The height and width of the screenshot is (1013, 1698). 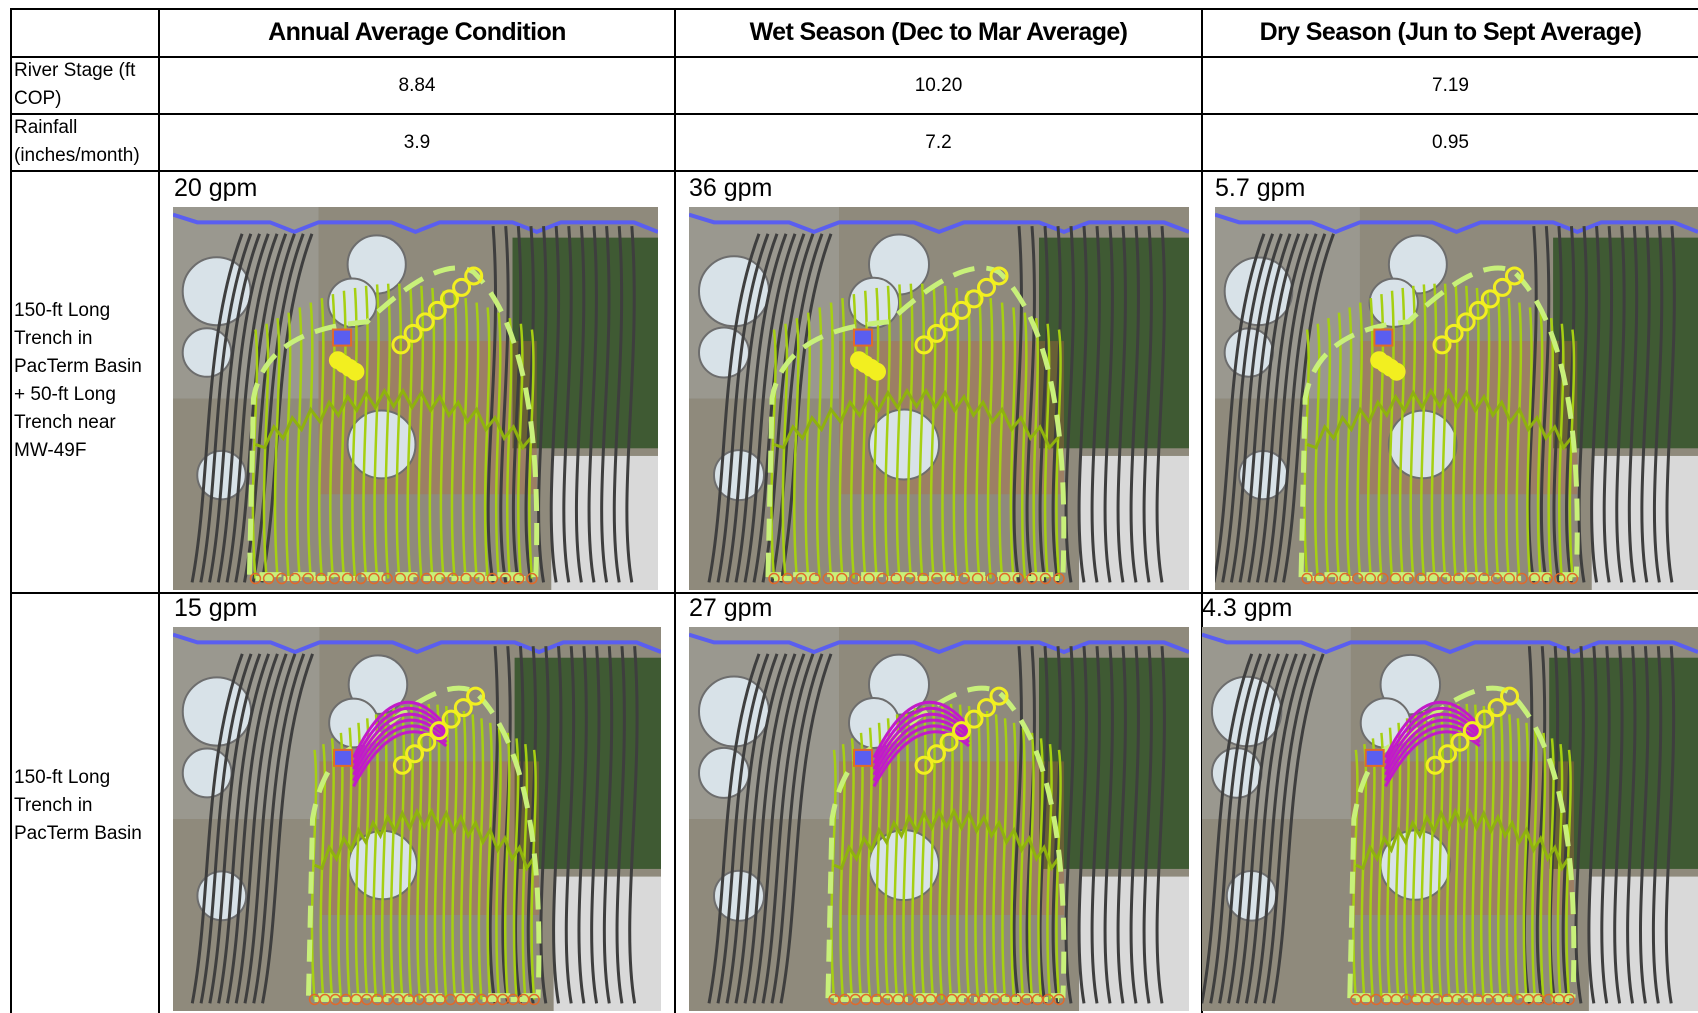 What do you see at coordinates (1202, 510) in the screenshot?
I see `grid-line-col3` at bounding box center [1202, 510].